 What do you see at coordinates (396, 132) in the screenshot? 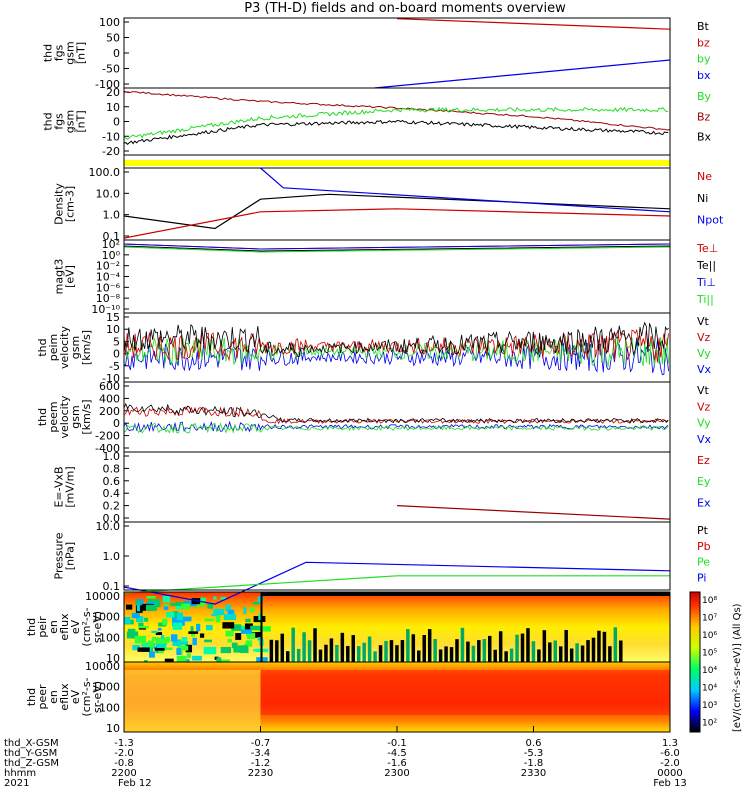
I see `trace-Bx` at bounding box center [396, 132].